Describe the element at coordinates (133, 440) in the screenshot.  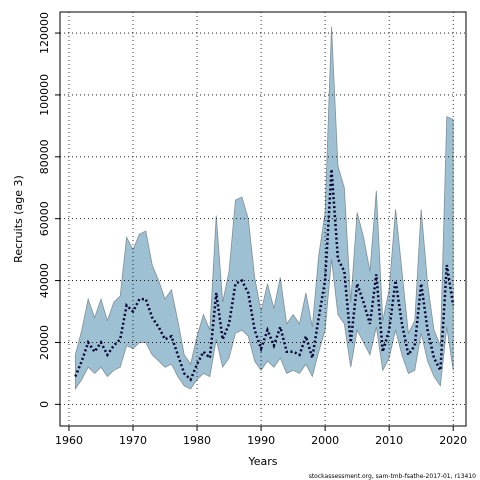
I see `x-tick-label: 1970` at that location.